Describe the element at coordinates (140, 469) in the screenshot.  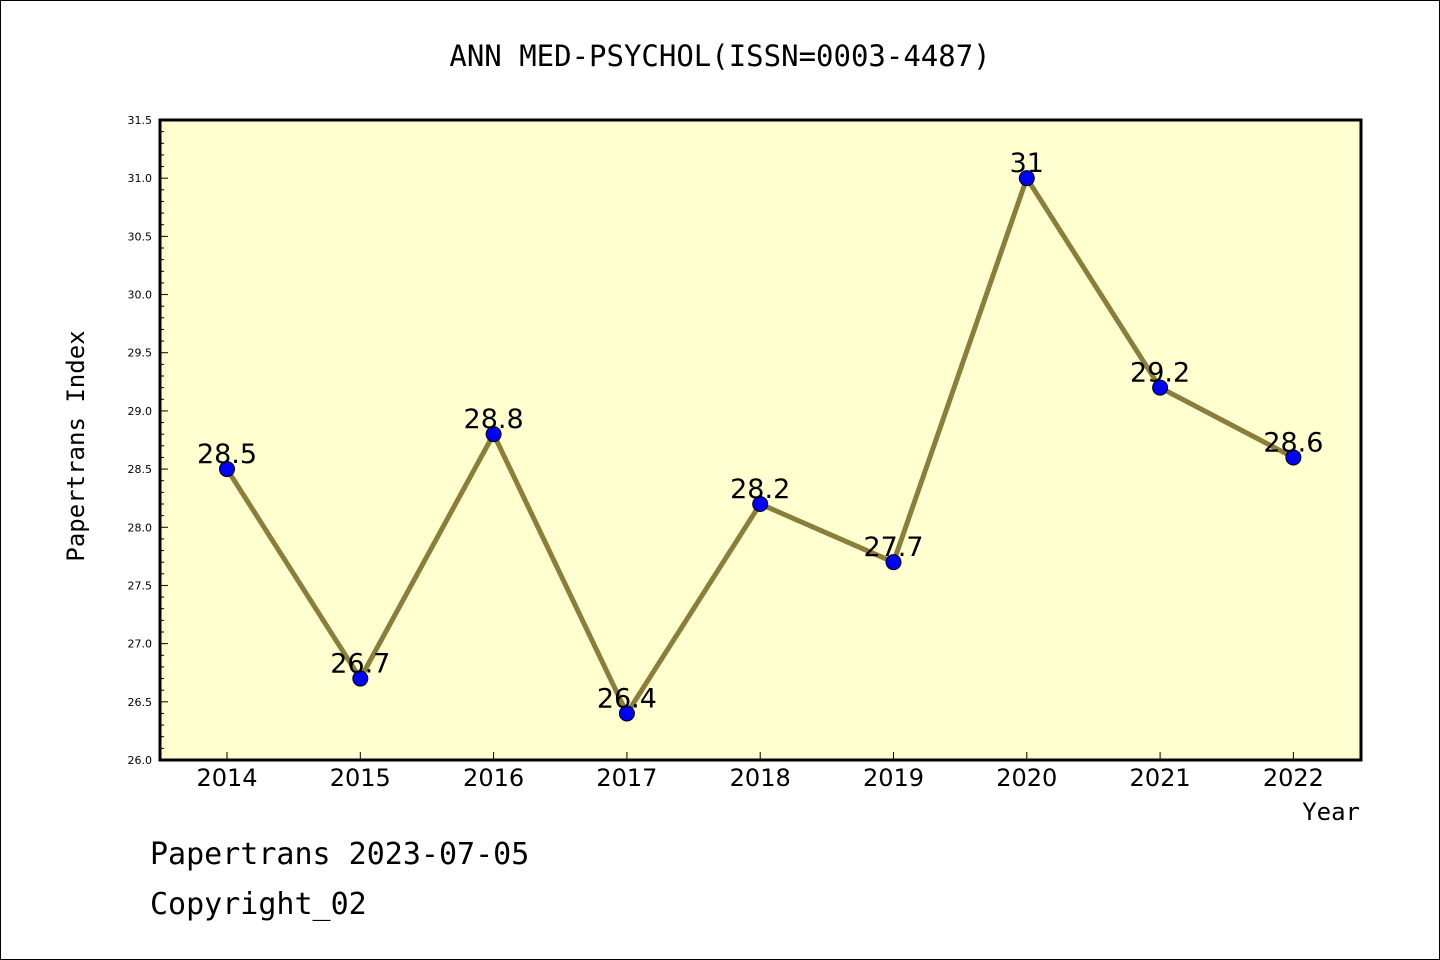
I see `y-tick-label: 28.5` at that location.